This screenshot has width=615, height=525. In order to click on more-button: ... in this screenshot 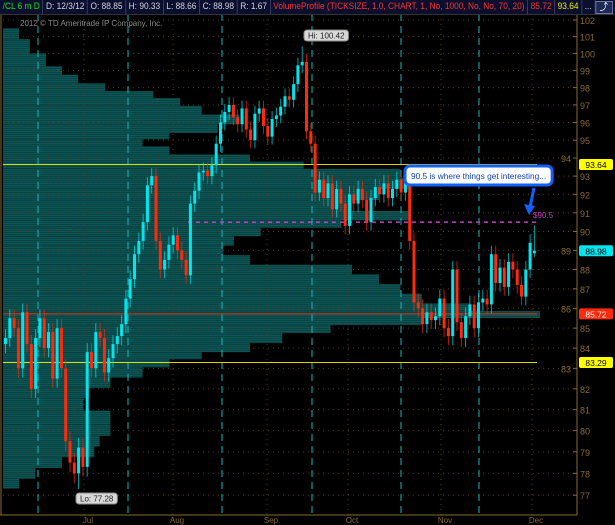, I will do `click(589, 7)`.